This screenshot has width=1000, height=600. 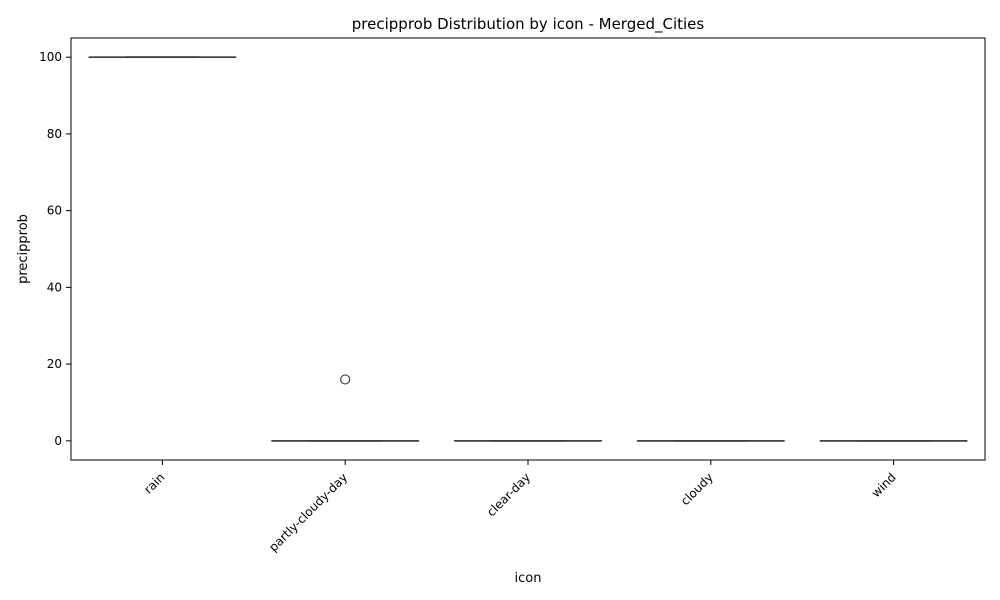 I want to click on y-tick-label-60: 60, so click(x=54, y=211).